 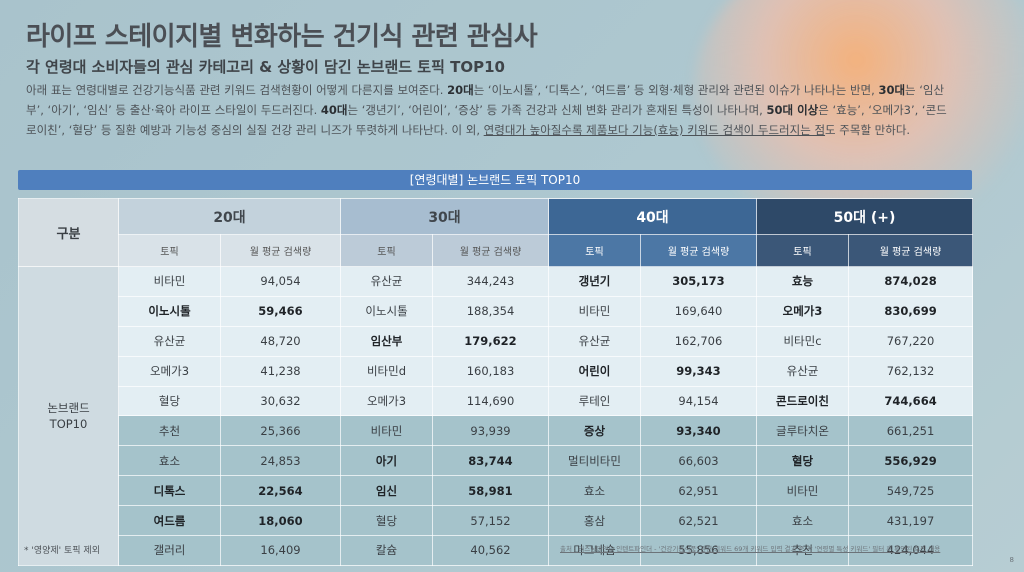 What do you see at coordinates (444, 216) in the screenshot?
I see `group-header-30s: 30대` at bounding box center [444, 216].